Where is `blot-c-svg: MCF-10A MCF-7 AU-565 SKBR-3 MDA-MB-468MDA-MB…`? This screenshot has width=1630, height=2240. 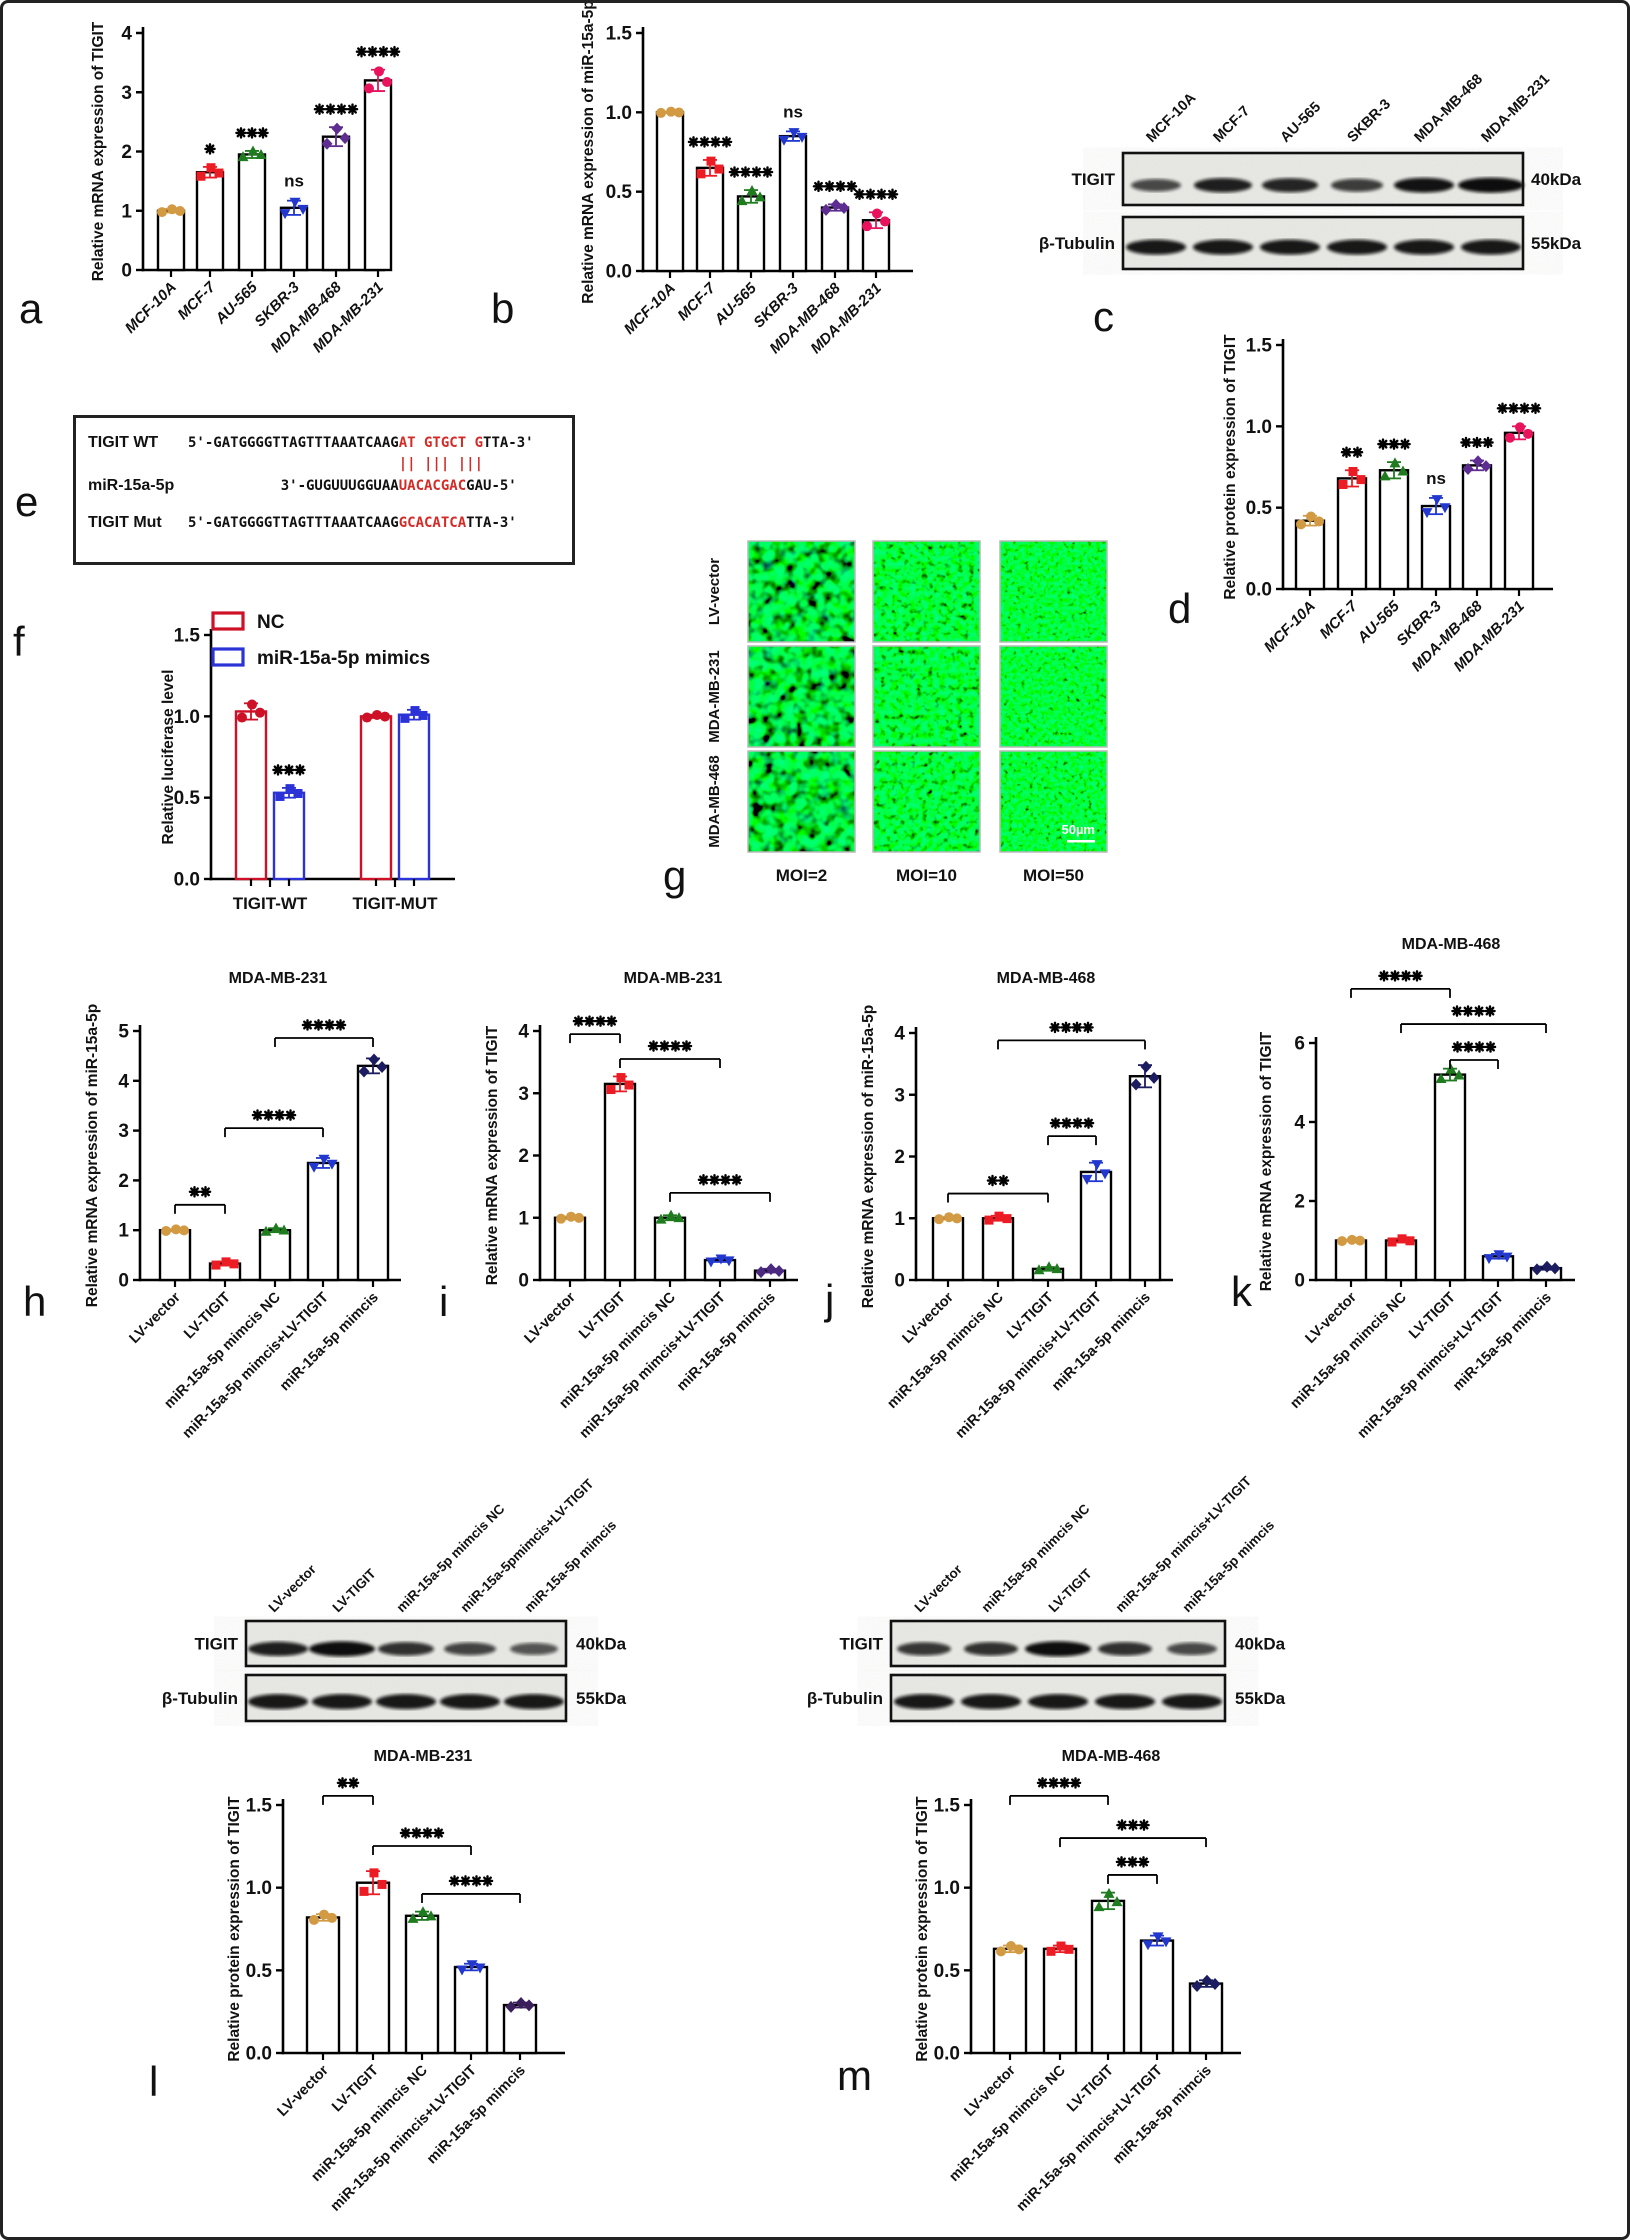
blot-c-svg: MCF-10A MCF-7 AU-565 SKBR-3 MDA-MB-468MDA-MB… is located at coordinates (1310, 171).